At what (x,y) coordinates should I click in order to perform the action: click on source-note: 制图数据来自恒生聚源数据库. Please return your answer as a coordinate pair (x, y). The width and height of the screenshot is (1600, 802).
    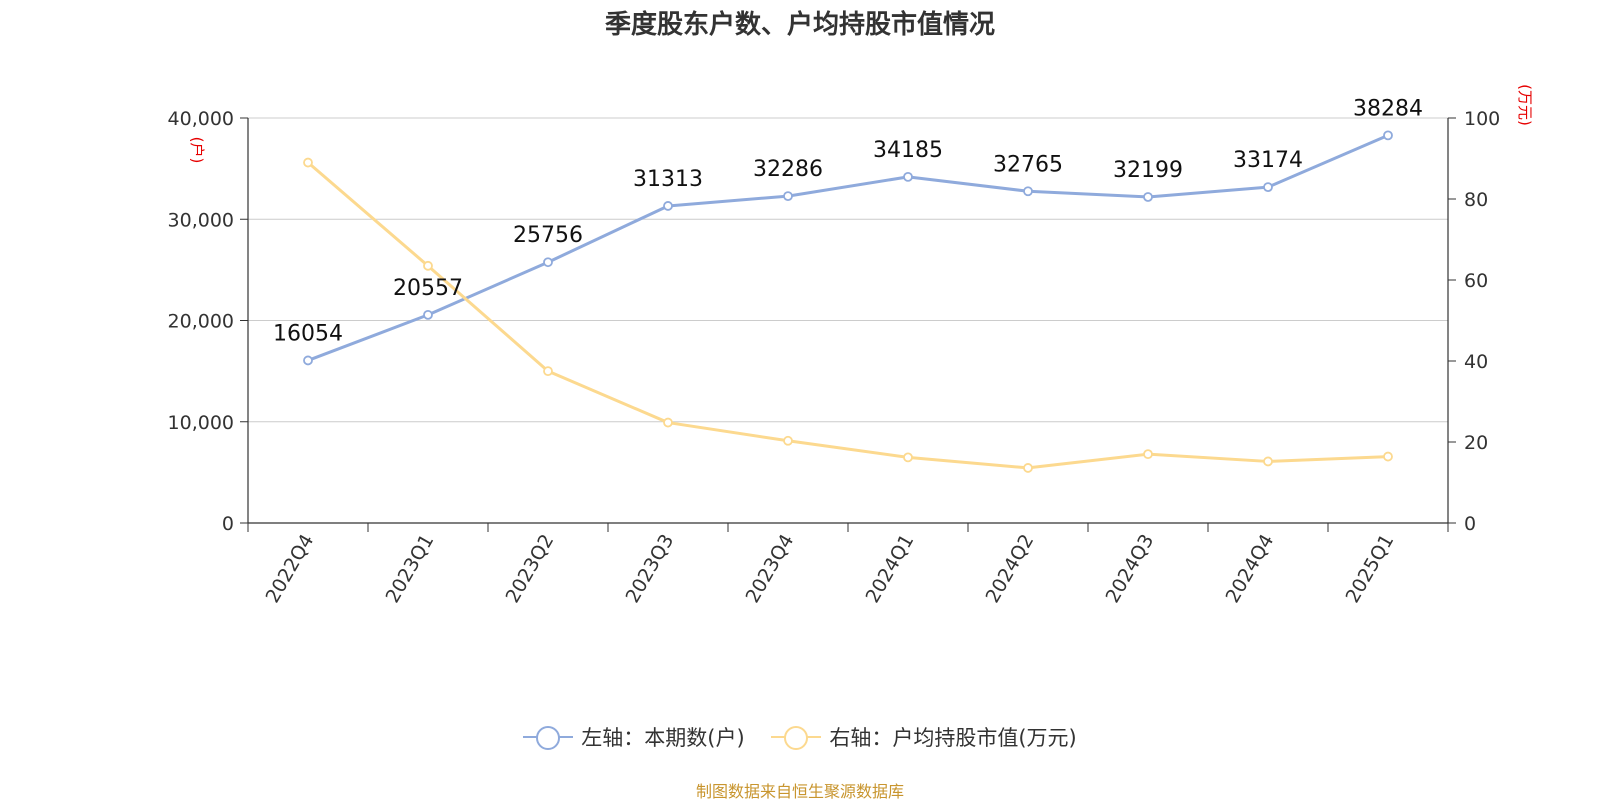
    Looking at the image, I should click on (799, 791).